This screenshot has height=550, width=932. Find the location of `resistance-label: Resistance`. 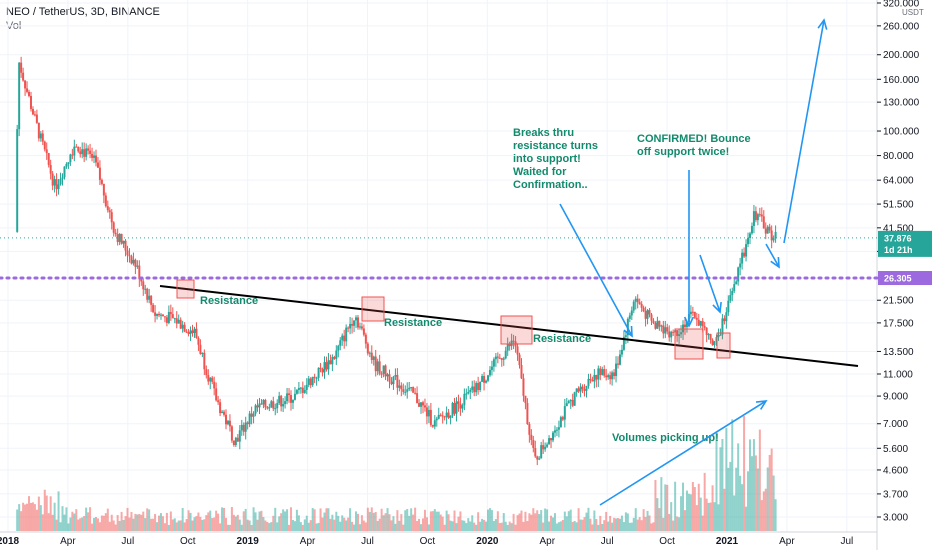

resistance-label: Resistance is located at coordinates (229, 301).